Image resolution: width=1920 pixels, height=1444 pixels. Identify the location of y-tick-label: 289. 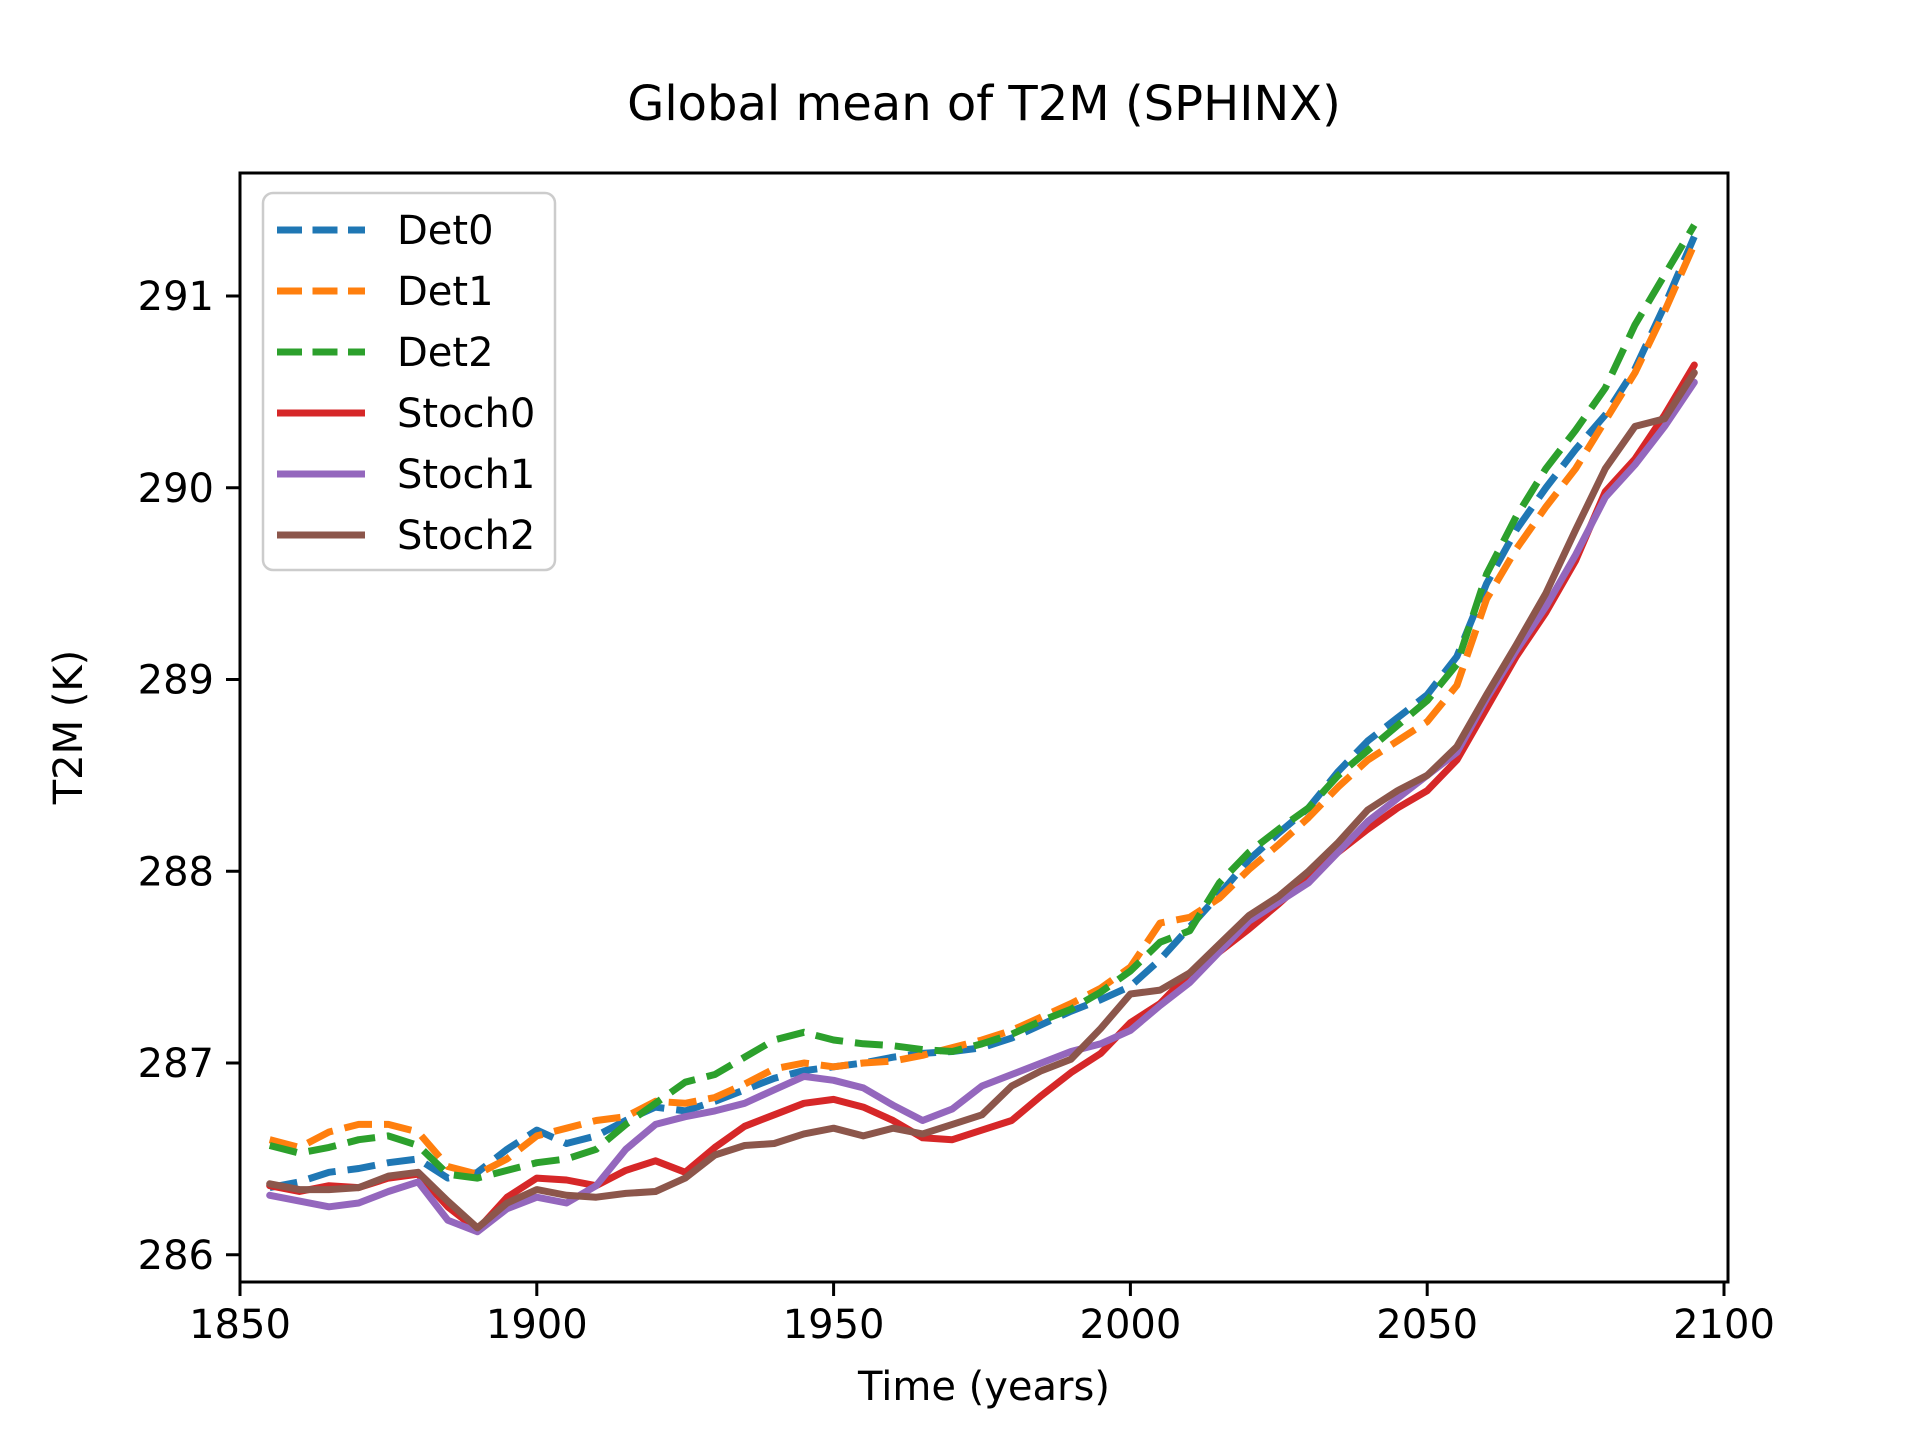
(176, 681).